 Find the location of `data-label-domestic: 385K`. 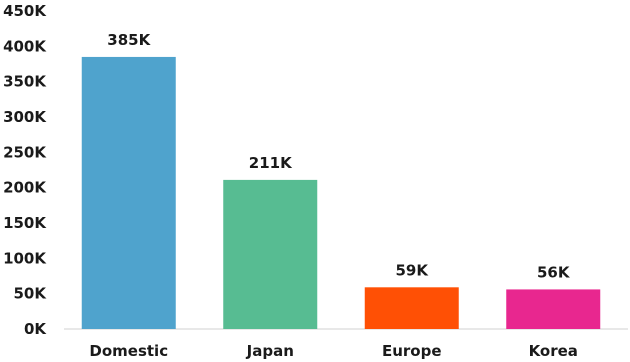

data-label-domestic: 385K is located at coordinates (129, 40).